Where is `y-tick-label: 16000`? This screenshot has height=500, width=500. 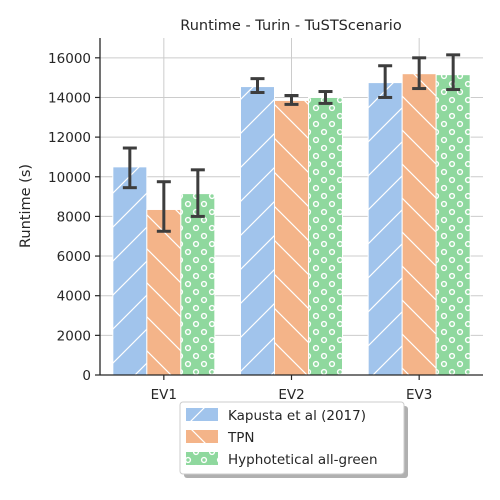
y-tick-label: 16000 is located at coordinates (69, 59).